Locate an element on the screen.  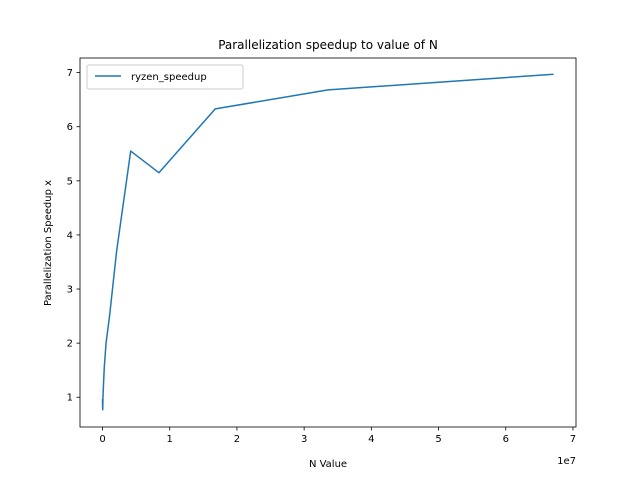
x-tick-label: 7 is located at coordinates (573, 439).